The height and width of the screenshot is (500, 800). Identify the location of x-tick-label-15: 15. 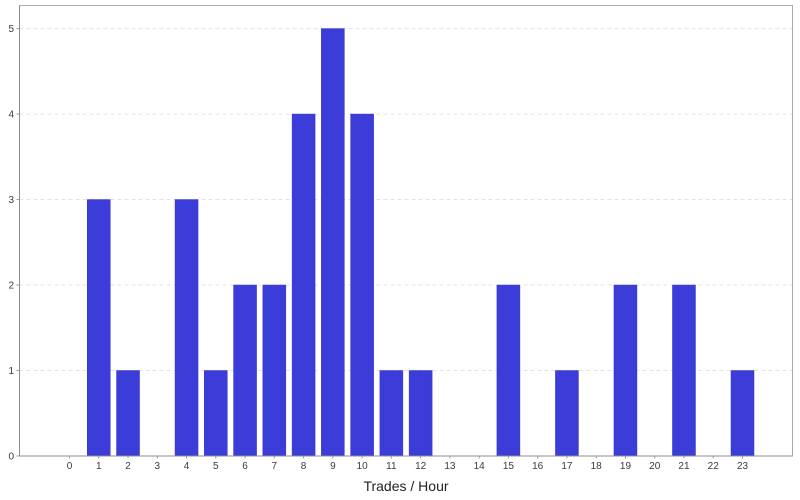
(509, 466).